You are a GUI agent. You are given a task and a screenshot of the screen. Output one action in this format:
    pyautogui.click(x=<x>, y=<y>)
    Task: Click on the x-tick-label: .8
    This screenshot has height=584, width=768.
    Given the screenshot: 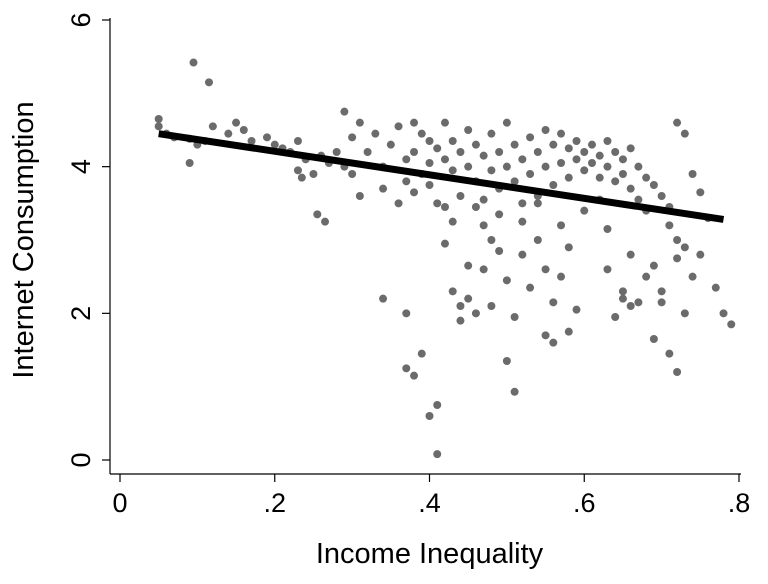 What is the action you would take?
    pyautogui.click(x=739, y=503)
    